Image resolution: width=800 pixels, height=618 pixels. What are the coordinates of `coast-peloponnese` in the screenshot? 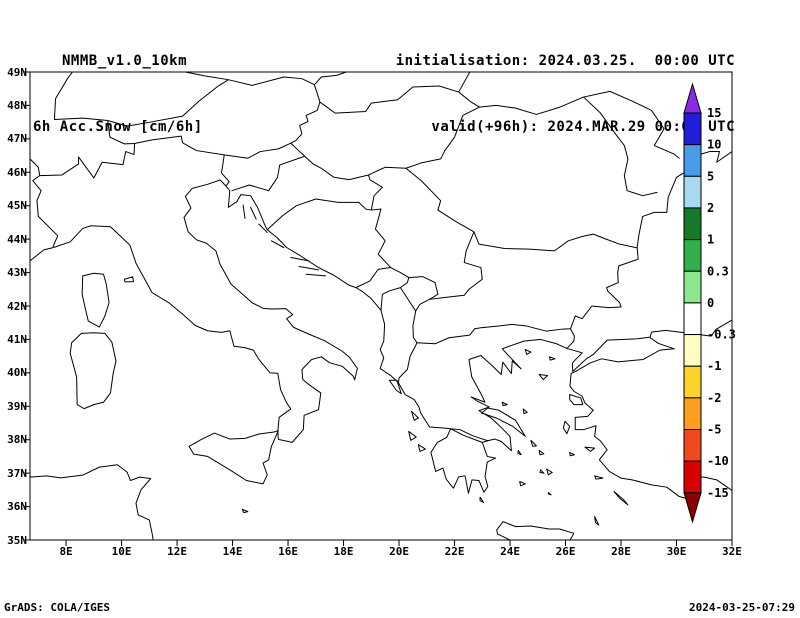 It's located at (463, 461).